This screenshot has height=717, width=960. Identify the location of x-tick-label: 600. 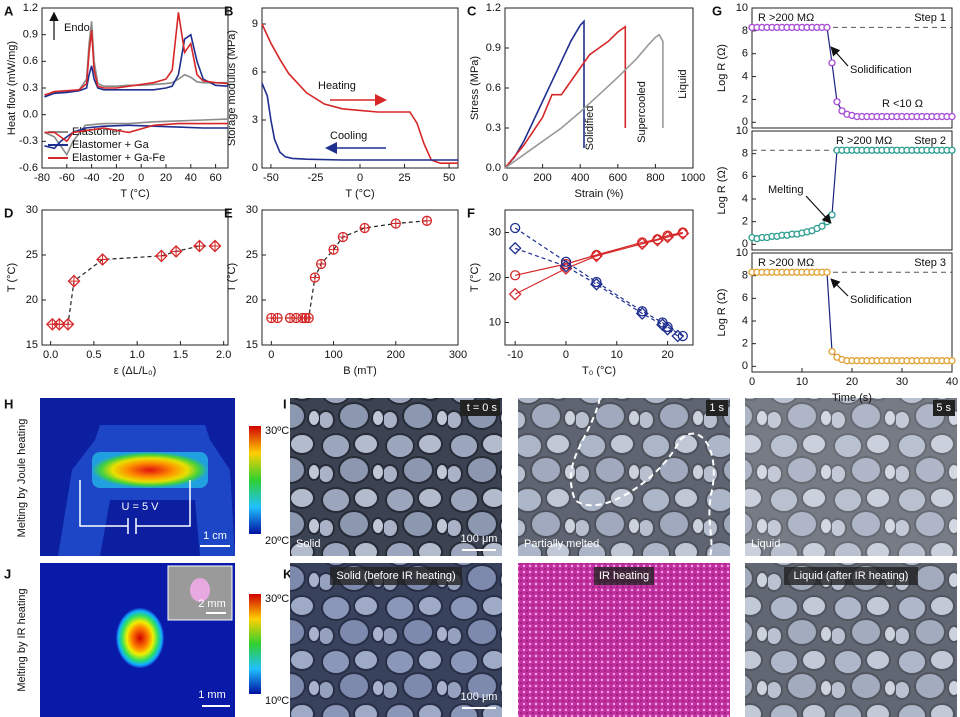
(618, 178).